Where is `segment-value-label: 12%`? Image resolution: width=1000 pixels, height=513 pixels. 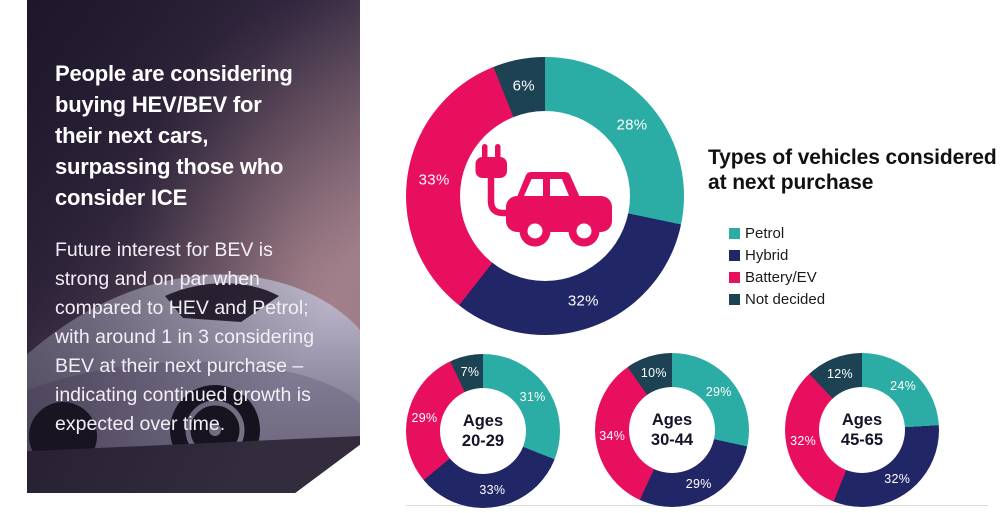
segment-value-label: 12% is located at coordinates (839, 374).